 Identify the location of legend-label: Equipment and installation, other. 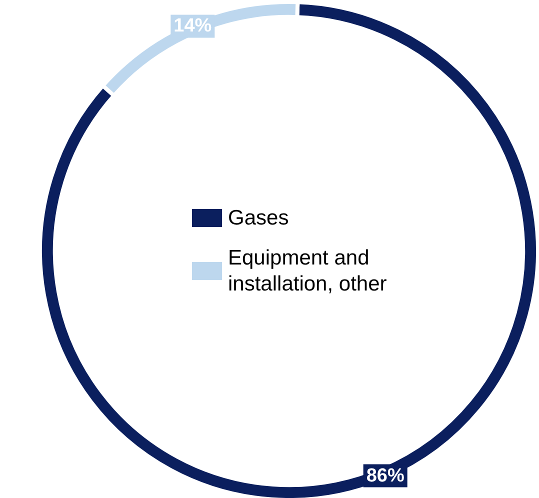
(307, 271).